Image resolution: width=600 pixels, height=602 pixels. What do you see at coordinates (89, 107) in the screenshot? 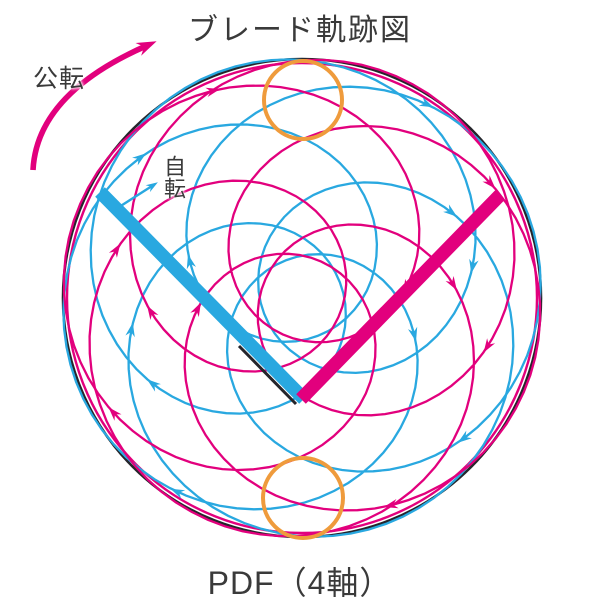
I see `revolution-arrow` at bounding box center [89, 107].